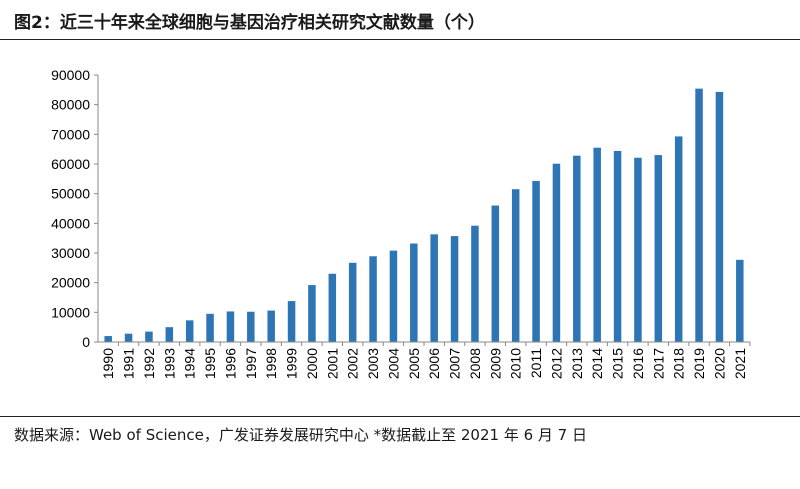 The width and height of the screenshot is (800, 489). What do you see at coordinates (70, 253) in the screenshot?
I see `y-tick-label: 30000` at bounding box center [70, 253].